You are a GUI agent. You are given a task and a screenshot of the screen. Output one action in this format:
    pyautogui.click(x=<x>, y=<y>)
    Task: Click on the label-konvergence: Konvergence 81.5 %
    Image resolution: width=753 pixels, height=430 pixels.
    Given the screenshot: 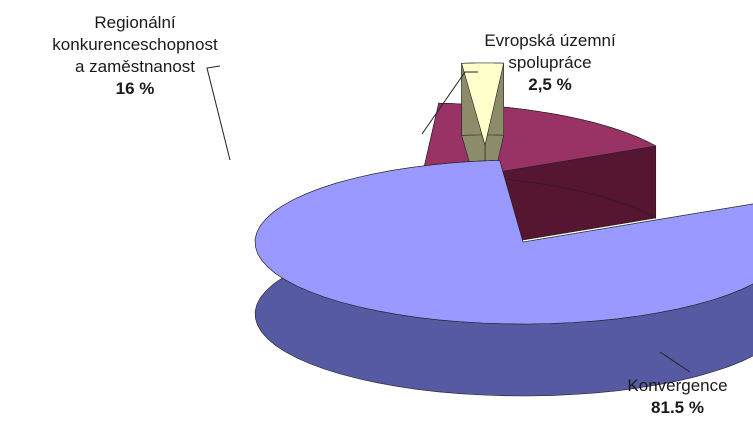 What is the action you would take?
    pyautogui.click(x=677, y=397)
    